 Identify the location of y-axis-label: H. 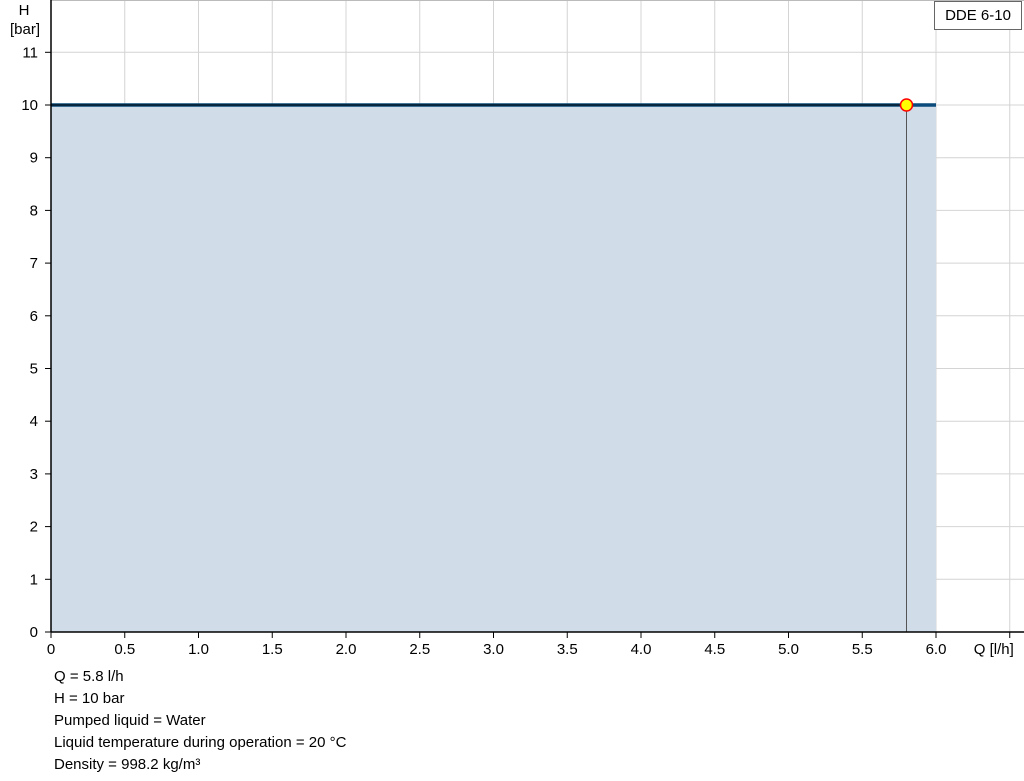
(24, 10).